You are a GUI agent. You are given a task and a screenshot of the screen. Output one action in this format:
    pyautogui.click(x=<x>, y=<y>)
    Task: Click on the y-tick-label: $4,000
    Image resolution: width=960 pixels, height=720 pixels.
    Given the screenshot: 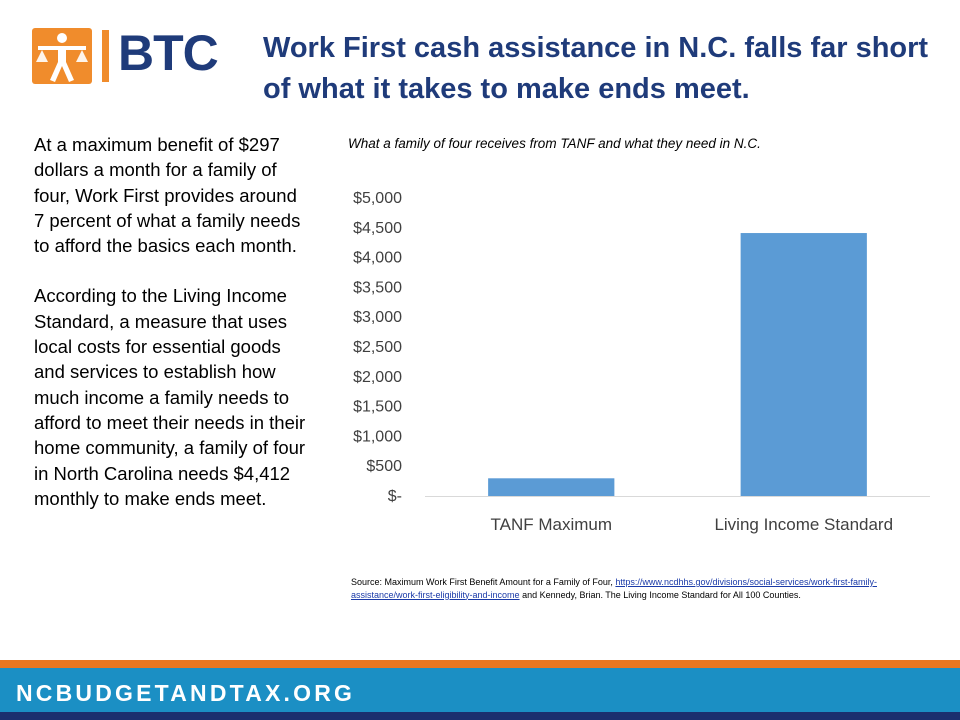 What is the action you would take?
    pyautogui.click(x=377, y=258)
    